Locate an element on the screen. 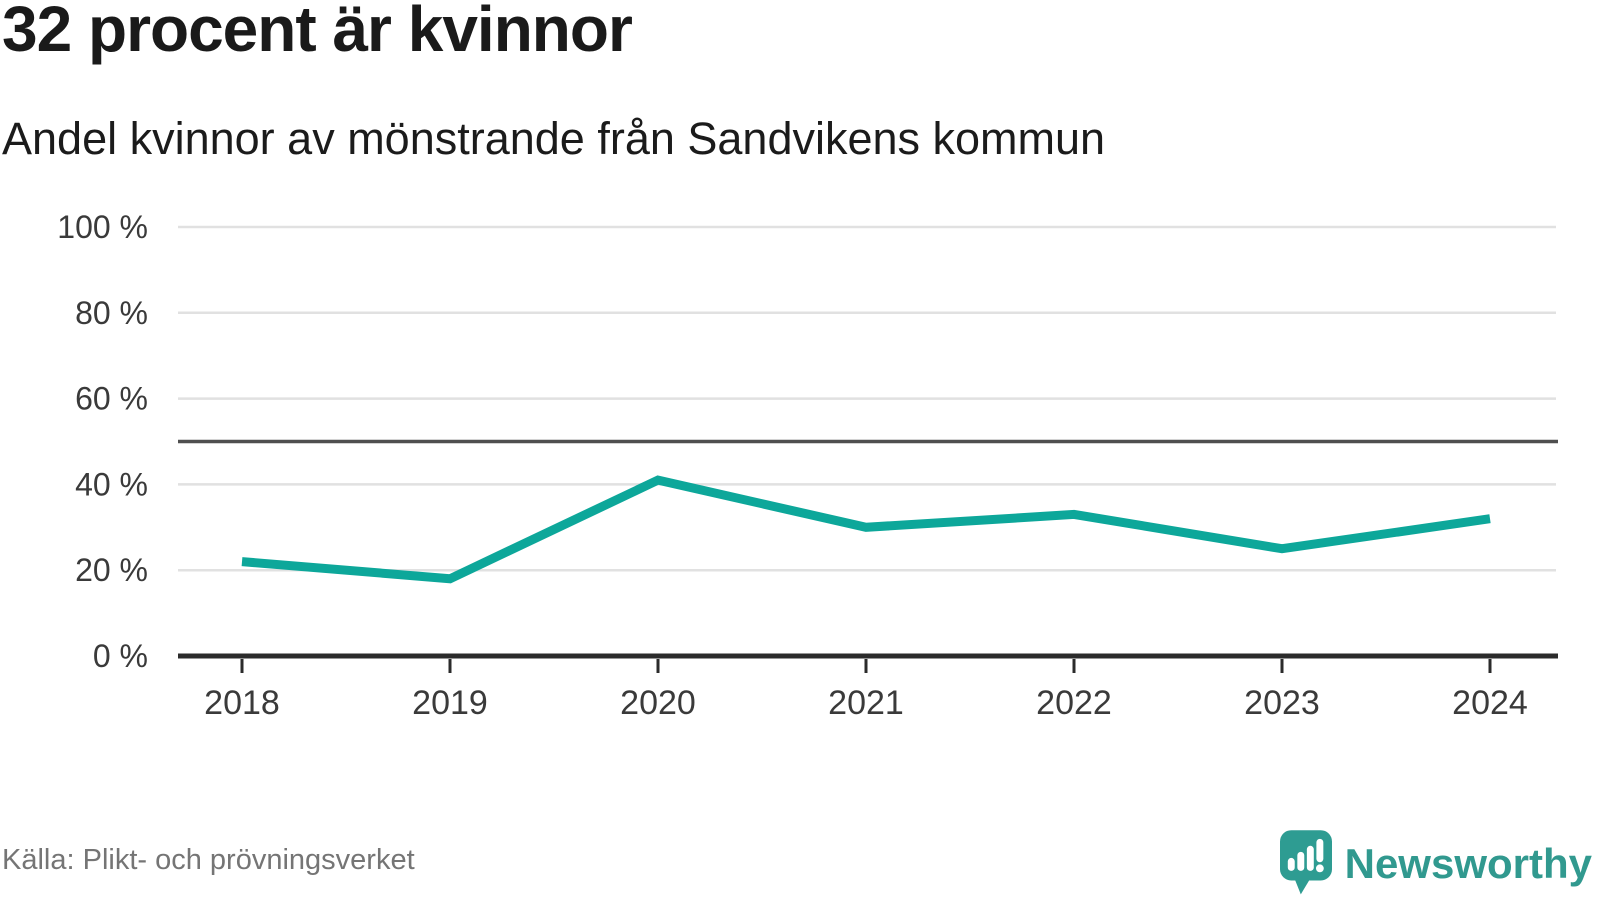 The height and width of the screenshot is (900, 1600). newsworthy-logo: Newsworthy is located at coordinates (1435, 864).